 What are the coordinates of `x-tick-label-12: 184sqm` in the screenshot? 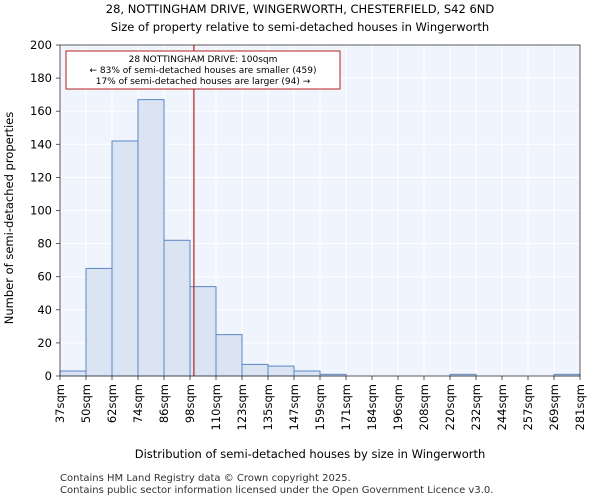 It's located at (372, 407).